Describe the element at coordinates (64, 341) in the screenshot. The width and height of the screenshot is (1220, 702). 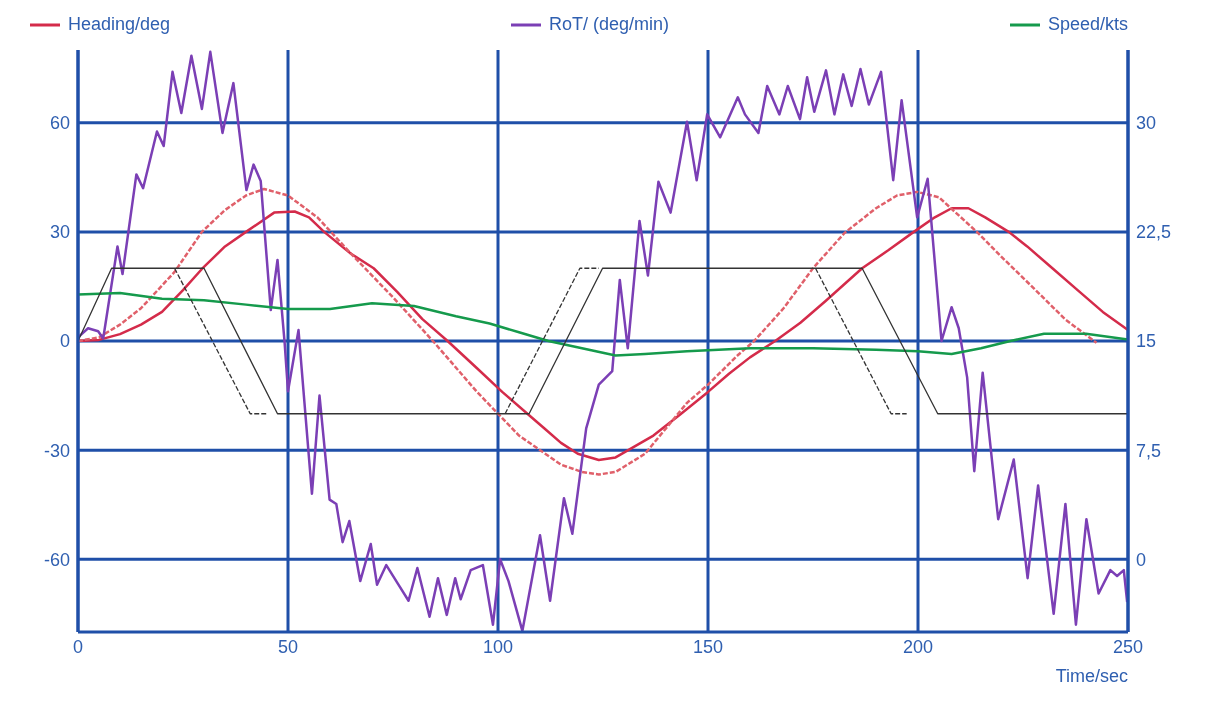
I see `y-tick-label: 0` at that location.